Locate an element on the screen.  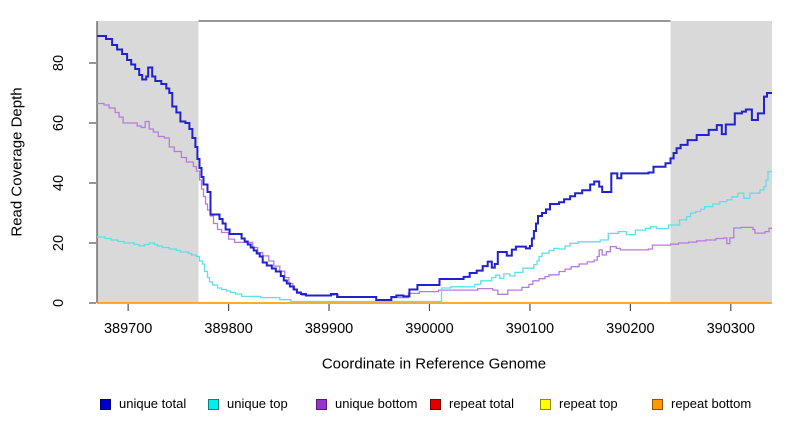
legend-item-unique-bottom: unique bottom is located at coordinates (366, 404).